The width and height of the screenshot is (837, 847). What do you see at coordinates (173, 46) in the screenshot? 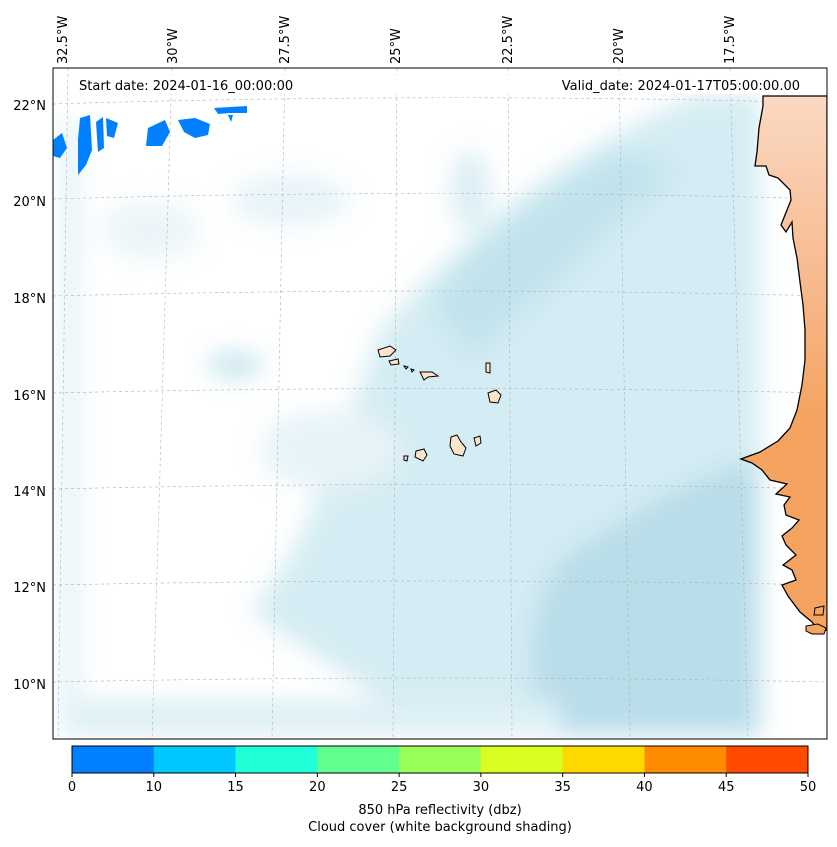
I see `lon-label: 30°W` at bounding box center [173, 46].